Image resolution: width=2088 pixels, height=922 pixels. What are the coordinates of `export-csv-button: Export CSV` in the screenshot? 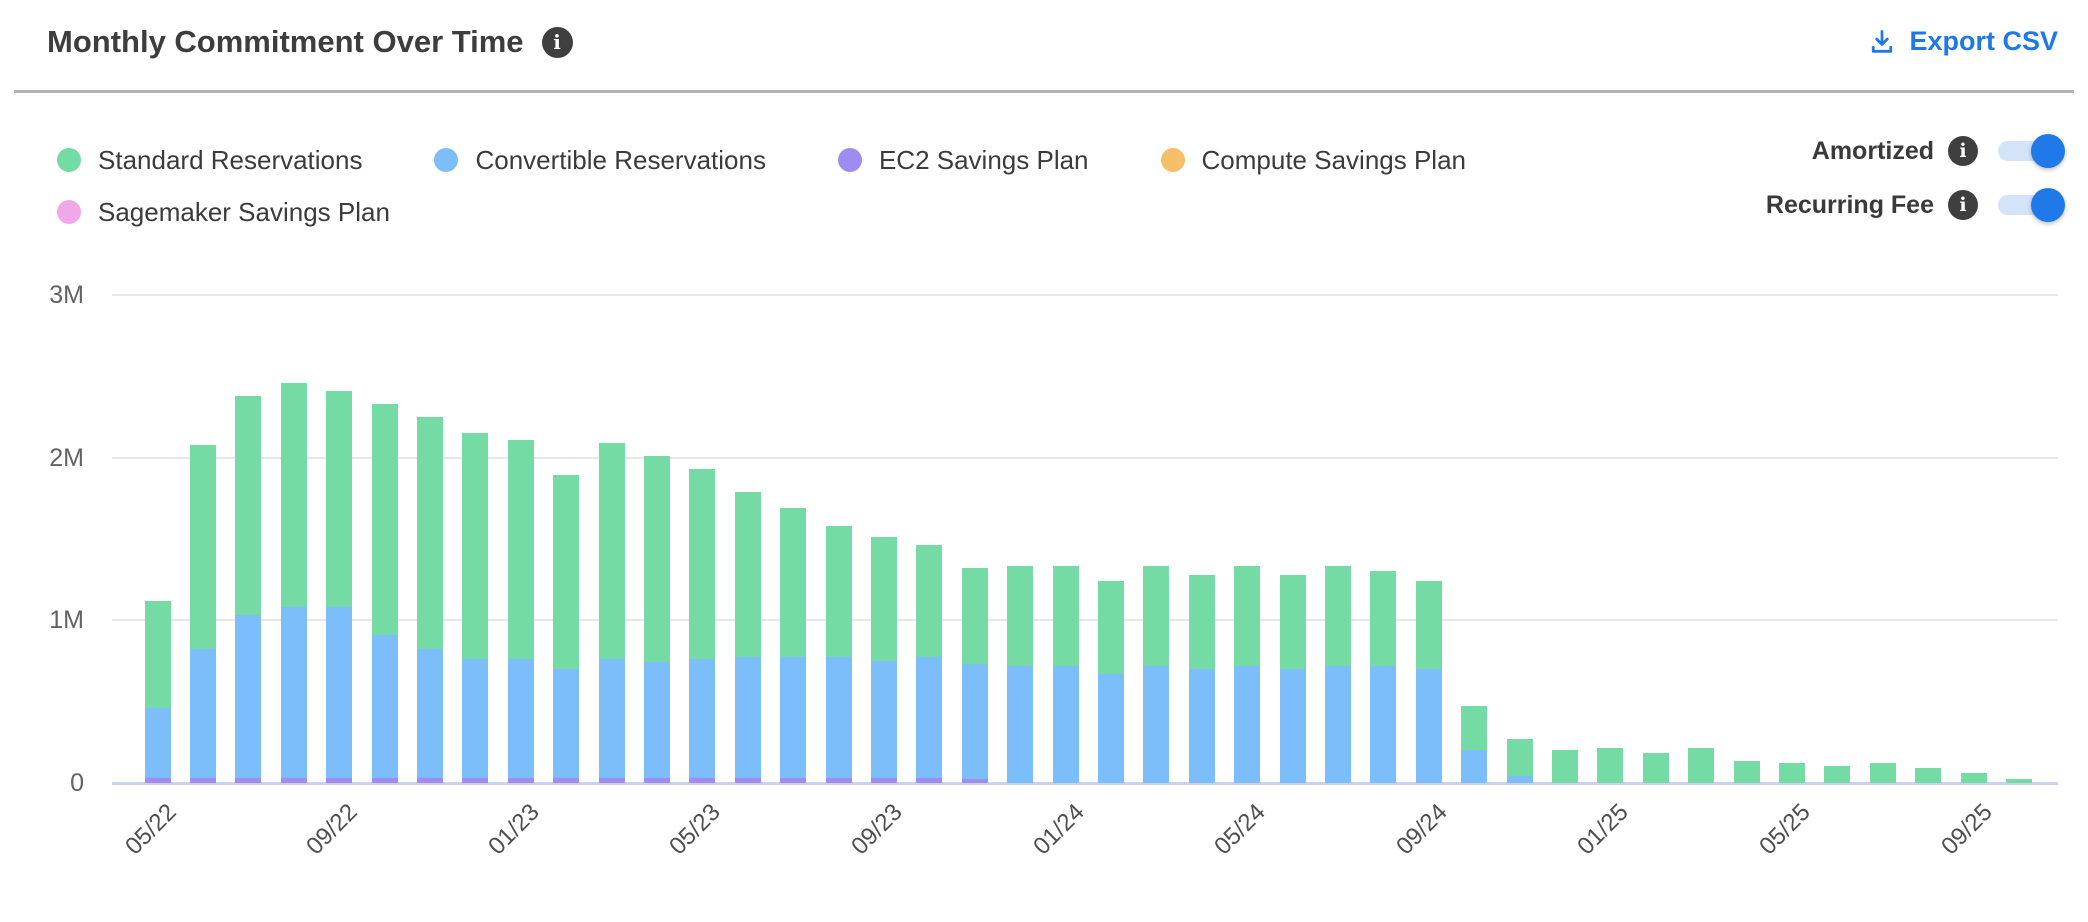 It's located at (1963, 41).